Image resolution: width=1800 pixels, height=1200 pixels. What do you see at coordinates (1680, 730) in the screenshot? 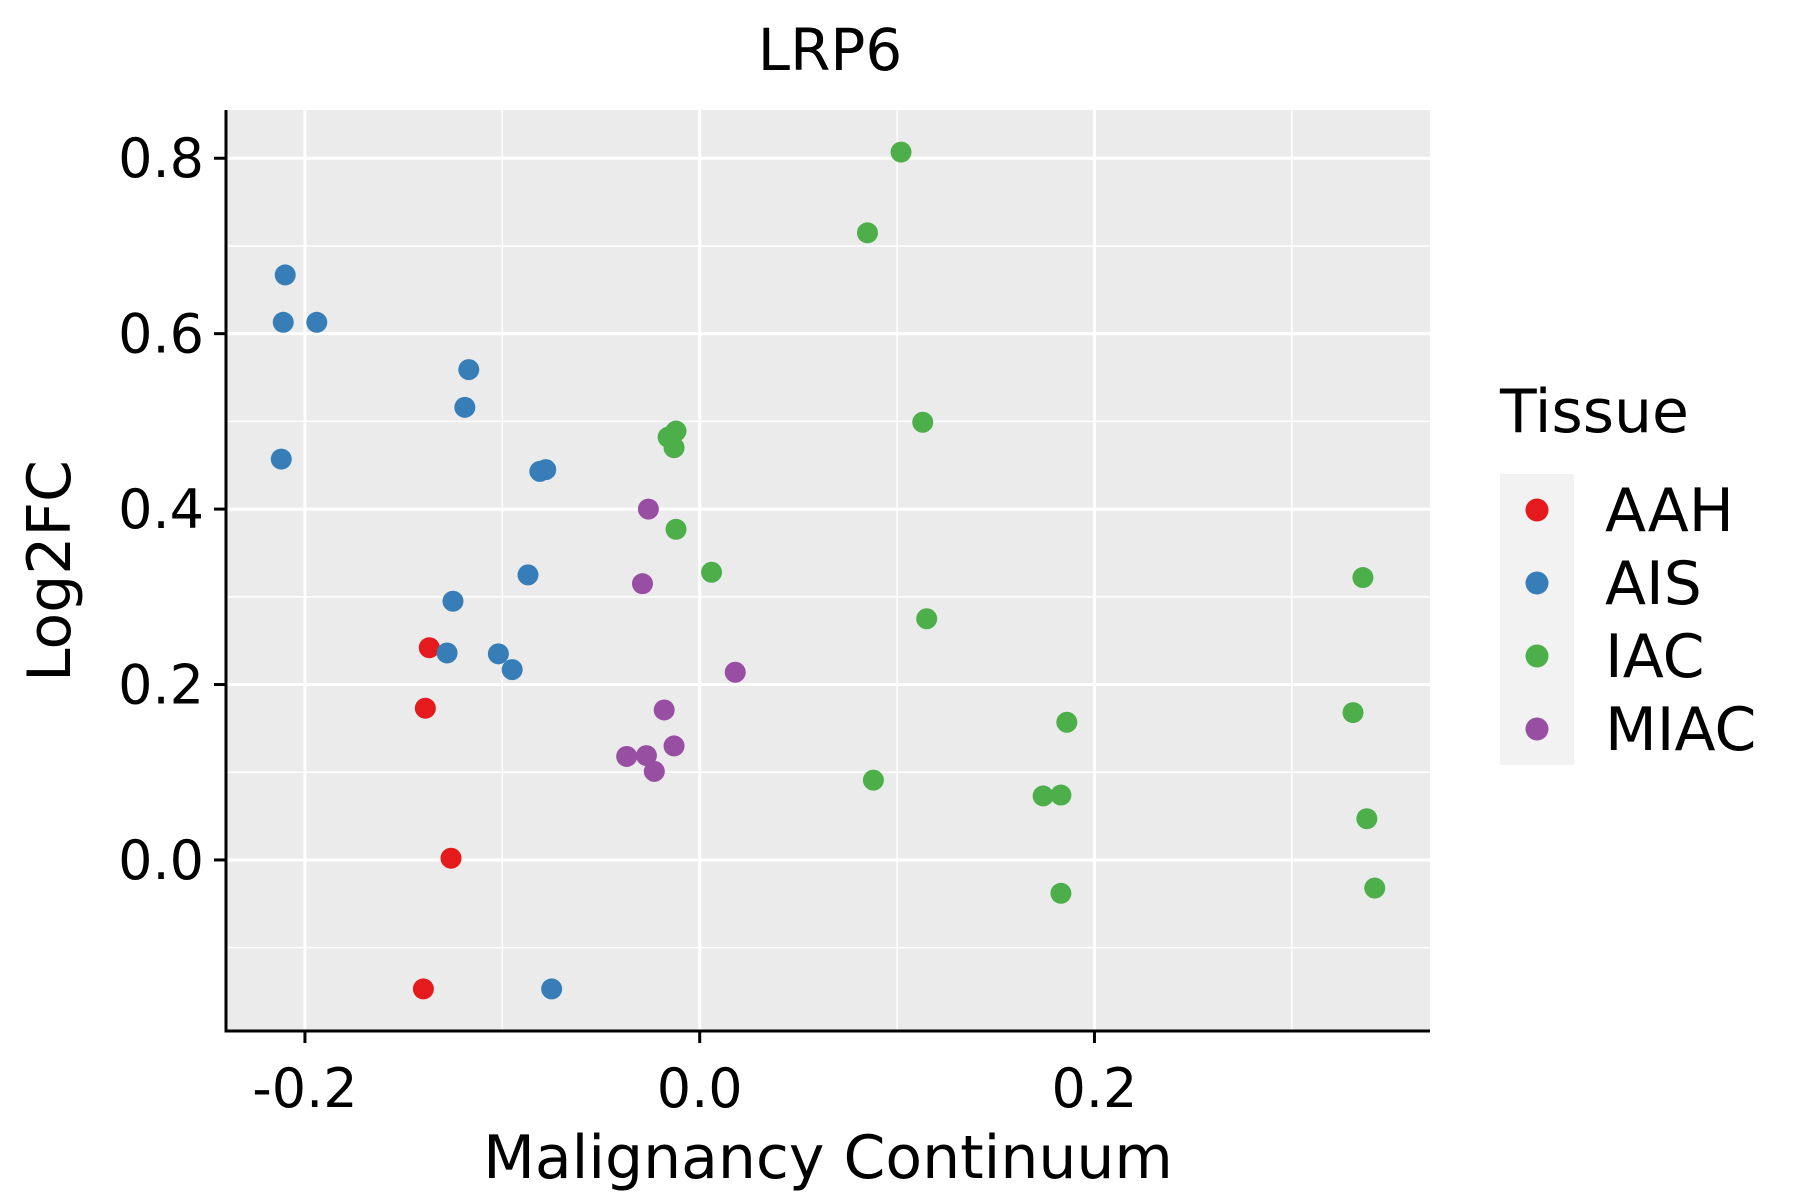
I see `legend-label-miac: MIAC` at bounding box center [1680, 730].